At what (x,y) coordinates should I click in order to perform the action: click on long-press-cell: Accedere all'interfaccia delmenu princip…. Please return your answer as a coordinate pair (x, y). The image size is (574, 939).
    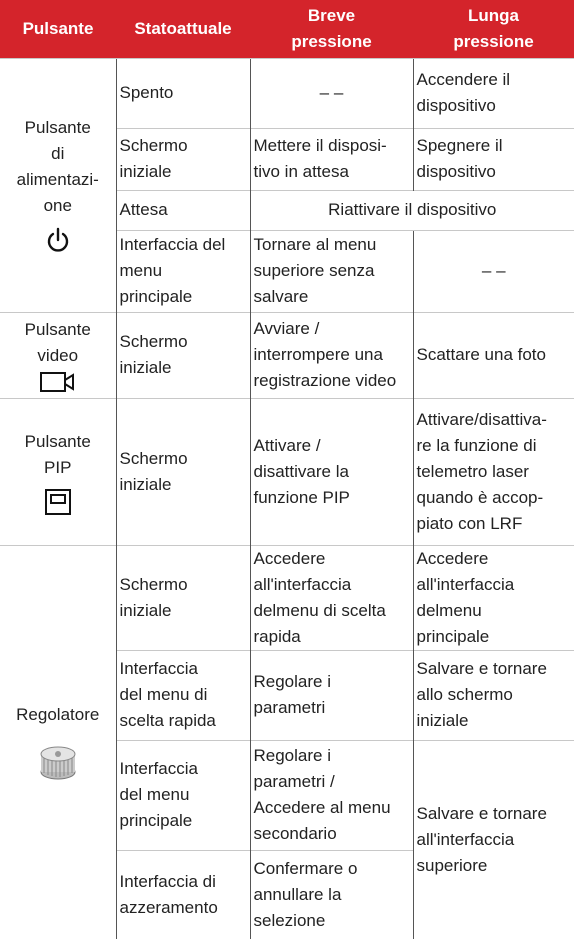
    Looking at the image, I should click on (493, 597).